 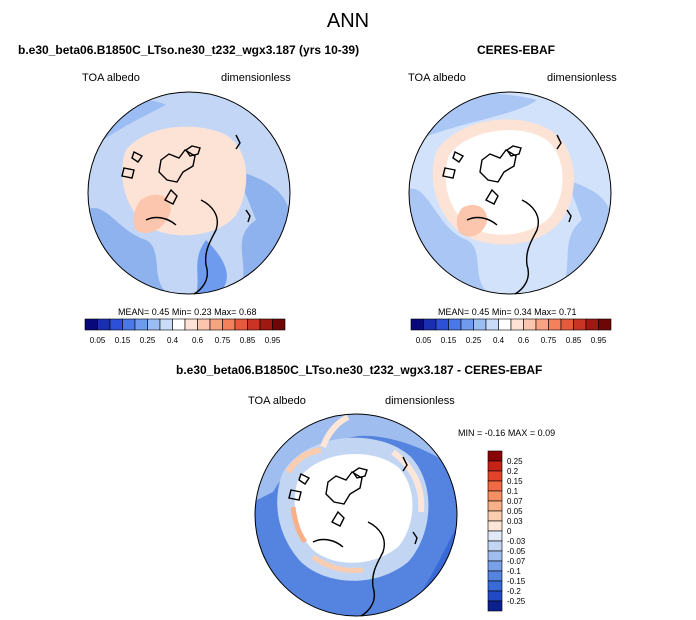 What do you see at coordinates (521, 433) in the screenshot?
I see `diff-max-label: MAX =` at bounding box center [521, 433].